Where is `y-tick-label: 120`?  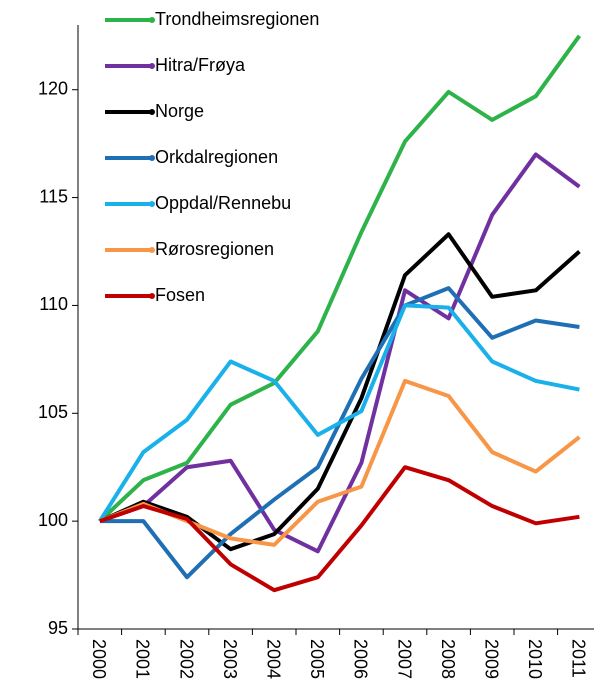
y-tick-label: 120 is located at coordinates (53, 88).